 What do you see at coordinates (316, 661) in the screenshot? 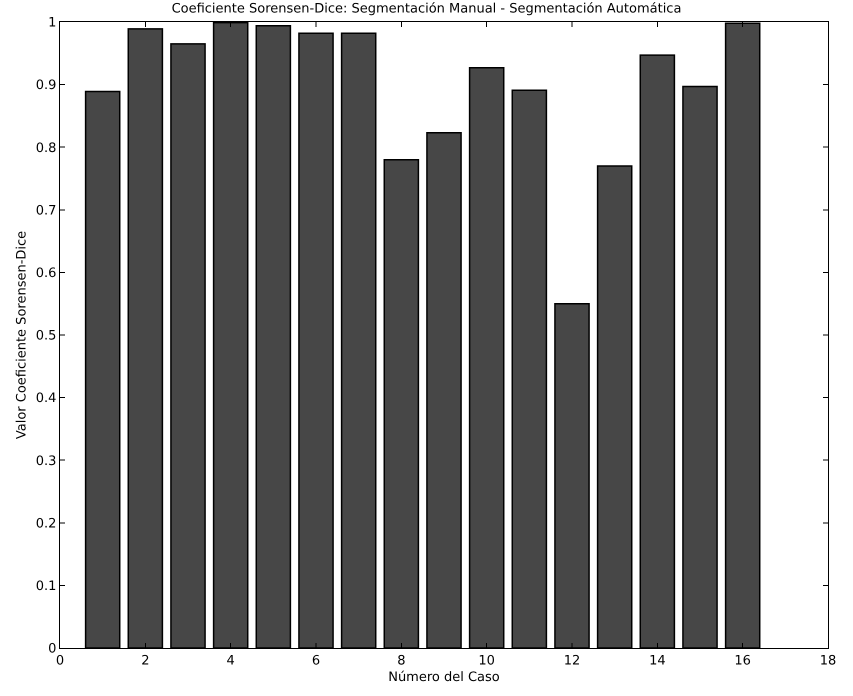
I see `x-tick-label: 6` at bounding box center [316, 661].